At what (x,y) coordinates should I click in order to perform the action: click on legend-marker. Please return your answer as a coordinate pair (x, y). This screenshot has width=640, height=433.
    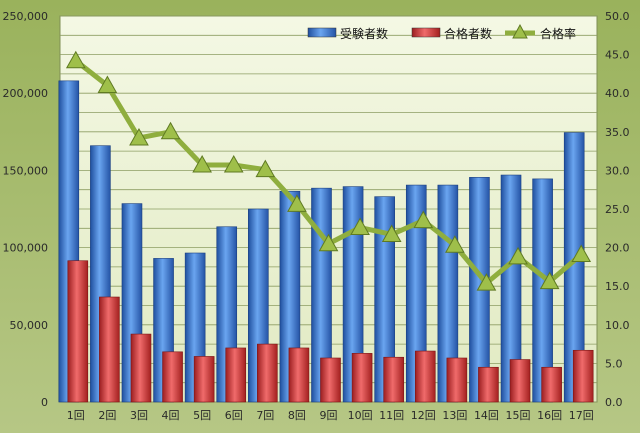
    Looking at the image, I should click on (520, 31).